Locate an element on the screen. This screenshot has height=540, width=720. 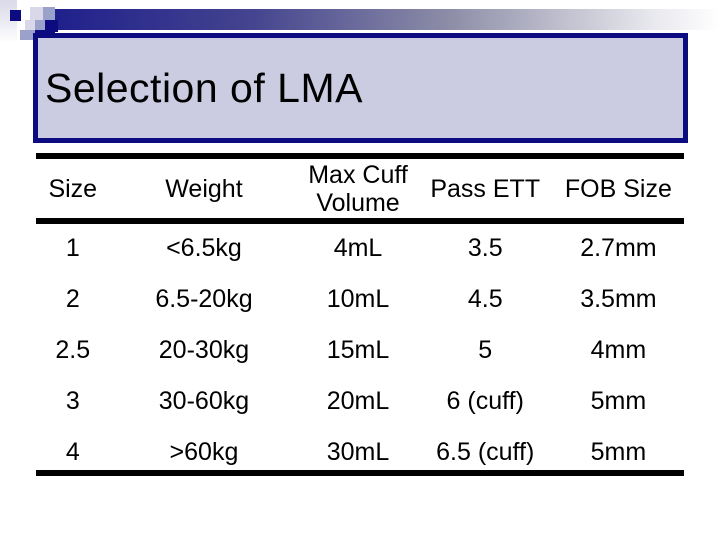
table-row: 3 30-60kg 20mL 6 (cuff) 5mm is located at coordinates (360, 400).